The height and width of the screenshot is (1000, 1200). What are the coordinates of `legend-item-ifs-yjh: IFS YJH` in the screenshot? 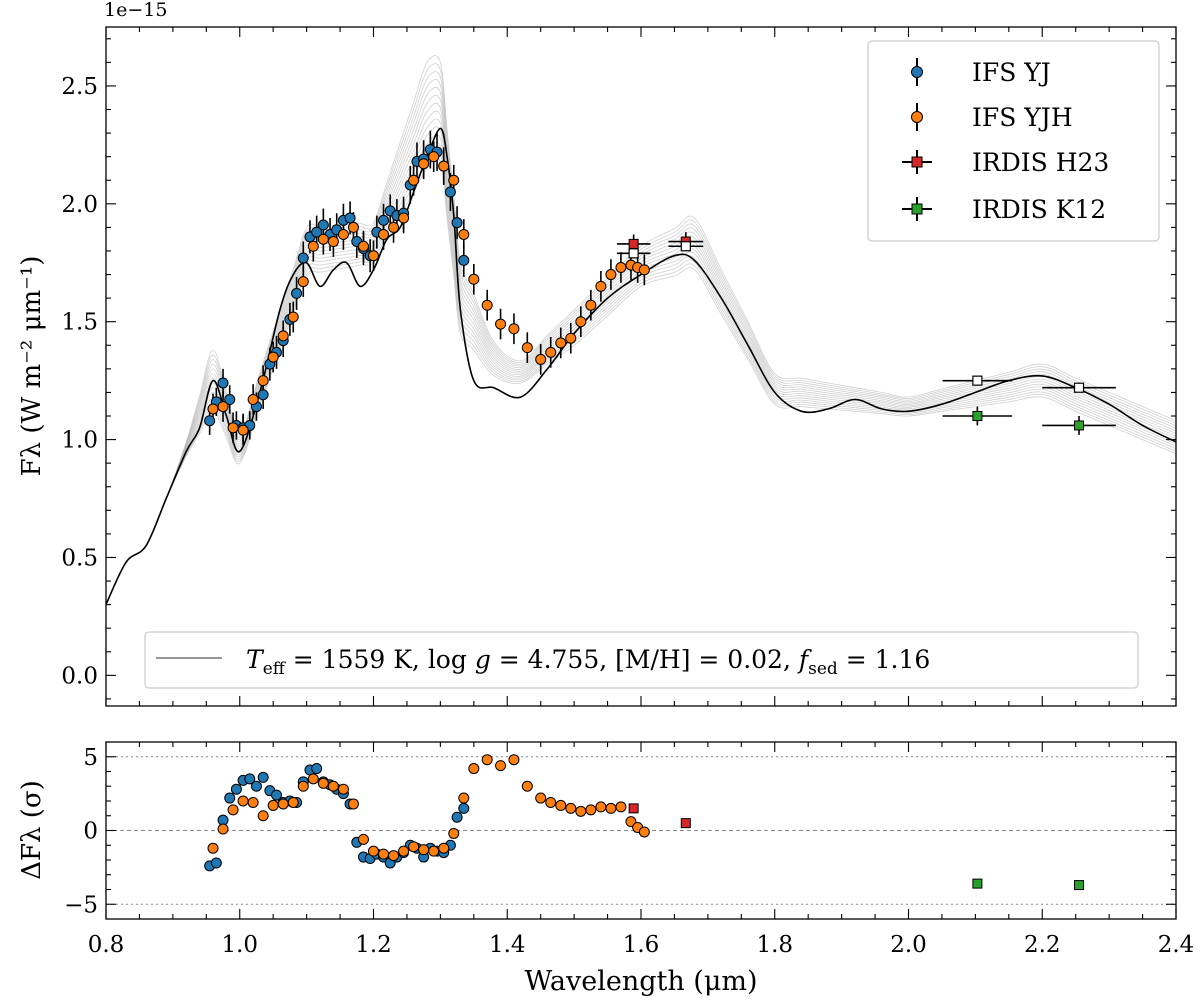 It's located at (992, 117).